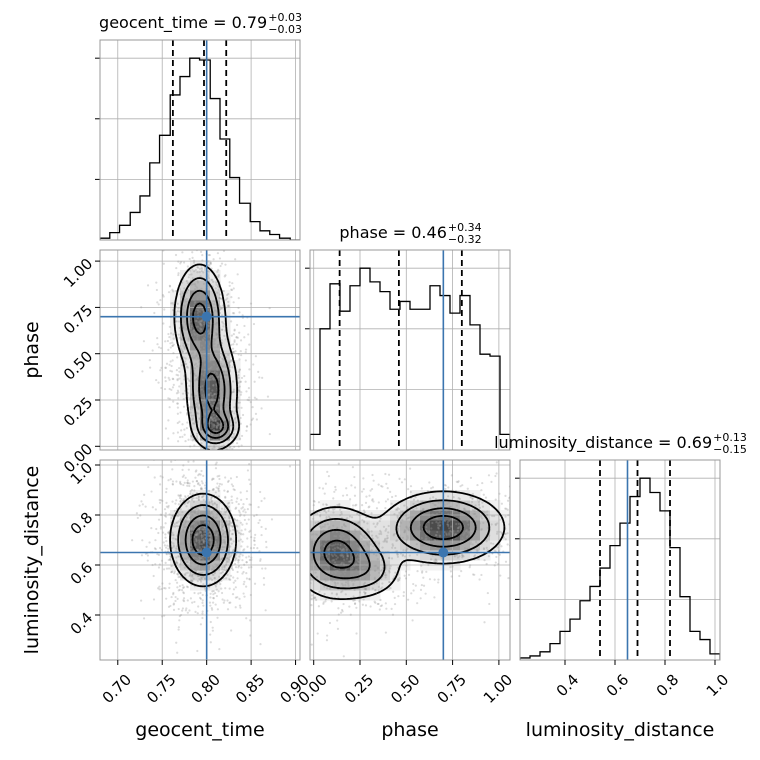 The width and height of the screenshot is (760, 760). I want to click on ytick-label-phase-4: 1.00, so click(78, 273).